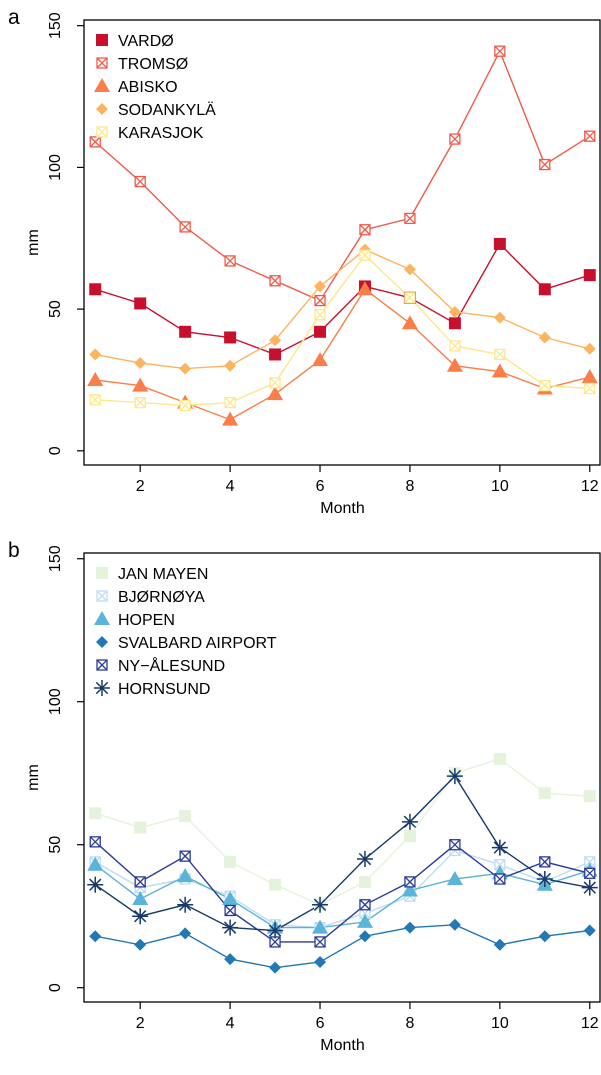  I want to click on panel-b-series-0-point-1-shape, so click(140, 827).